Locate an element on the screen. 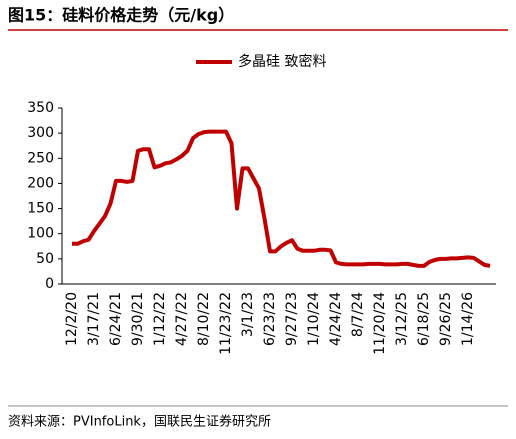 The height and width of the screenshot is (439, 516). x-tick-label: 1/12/22 is located at coordinates (160, 319).